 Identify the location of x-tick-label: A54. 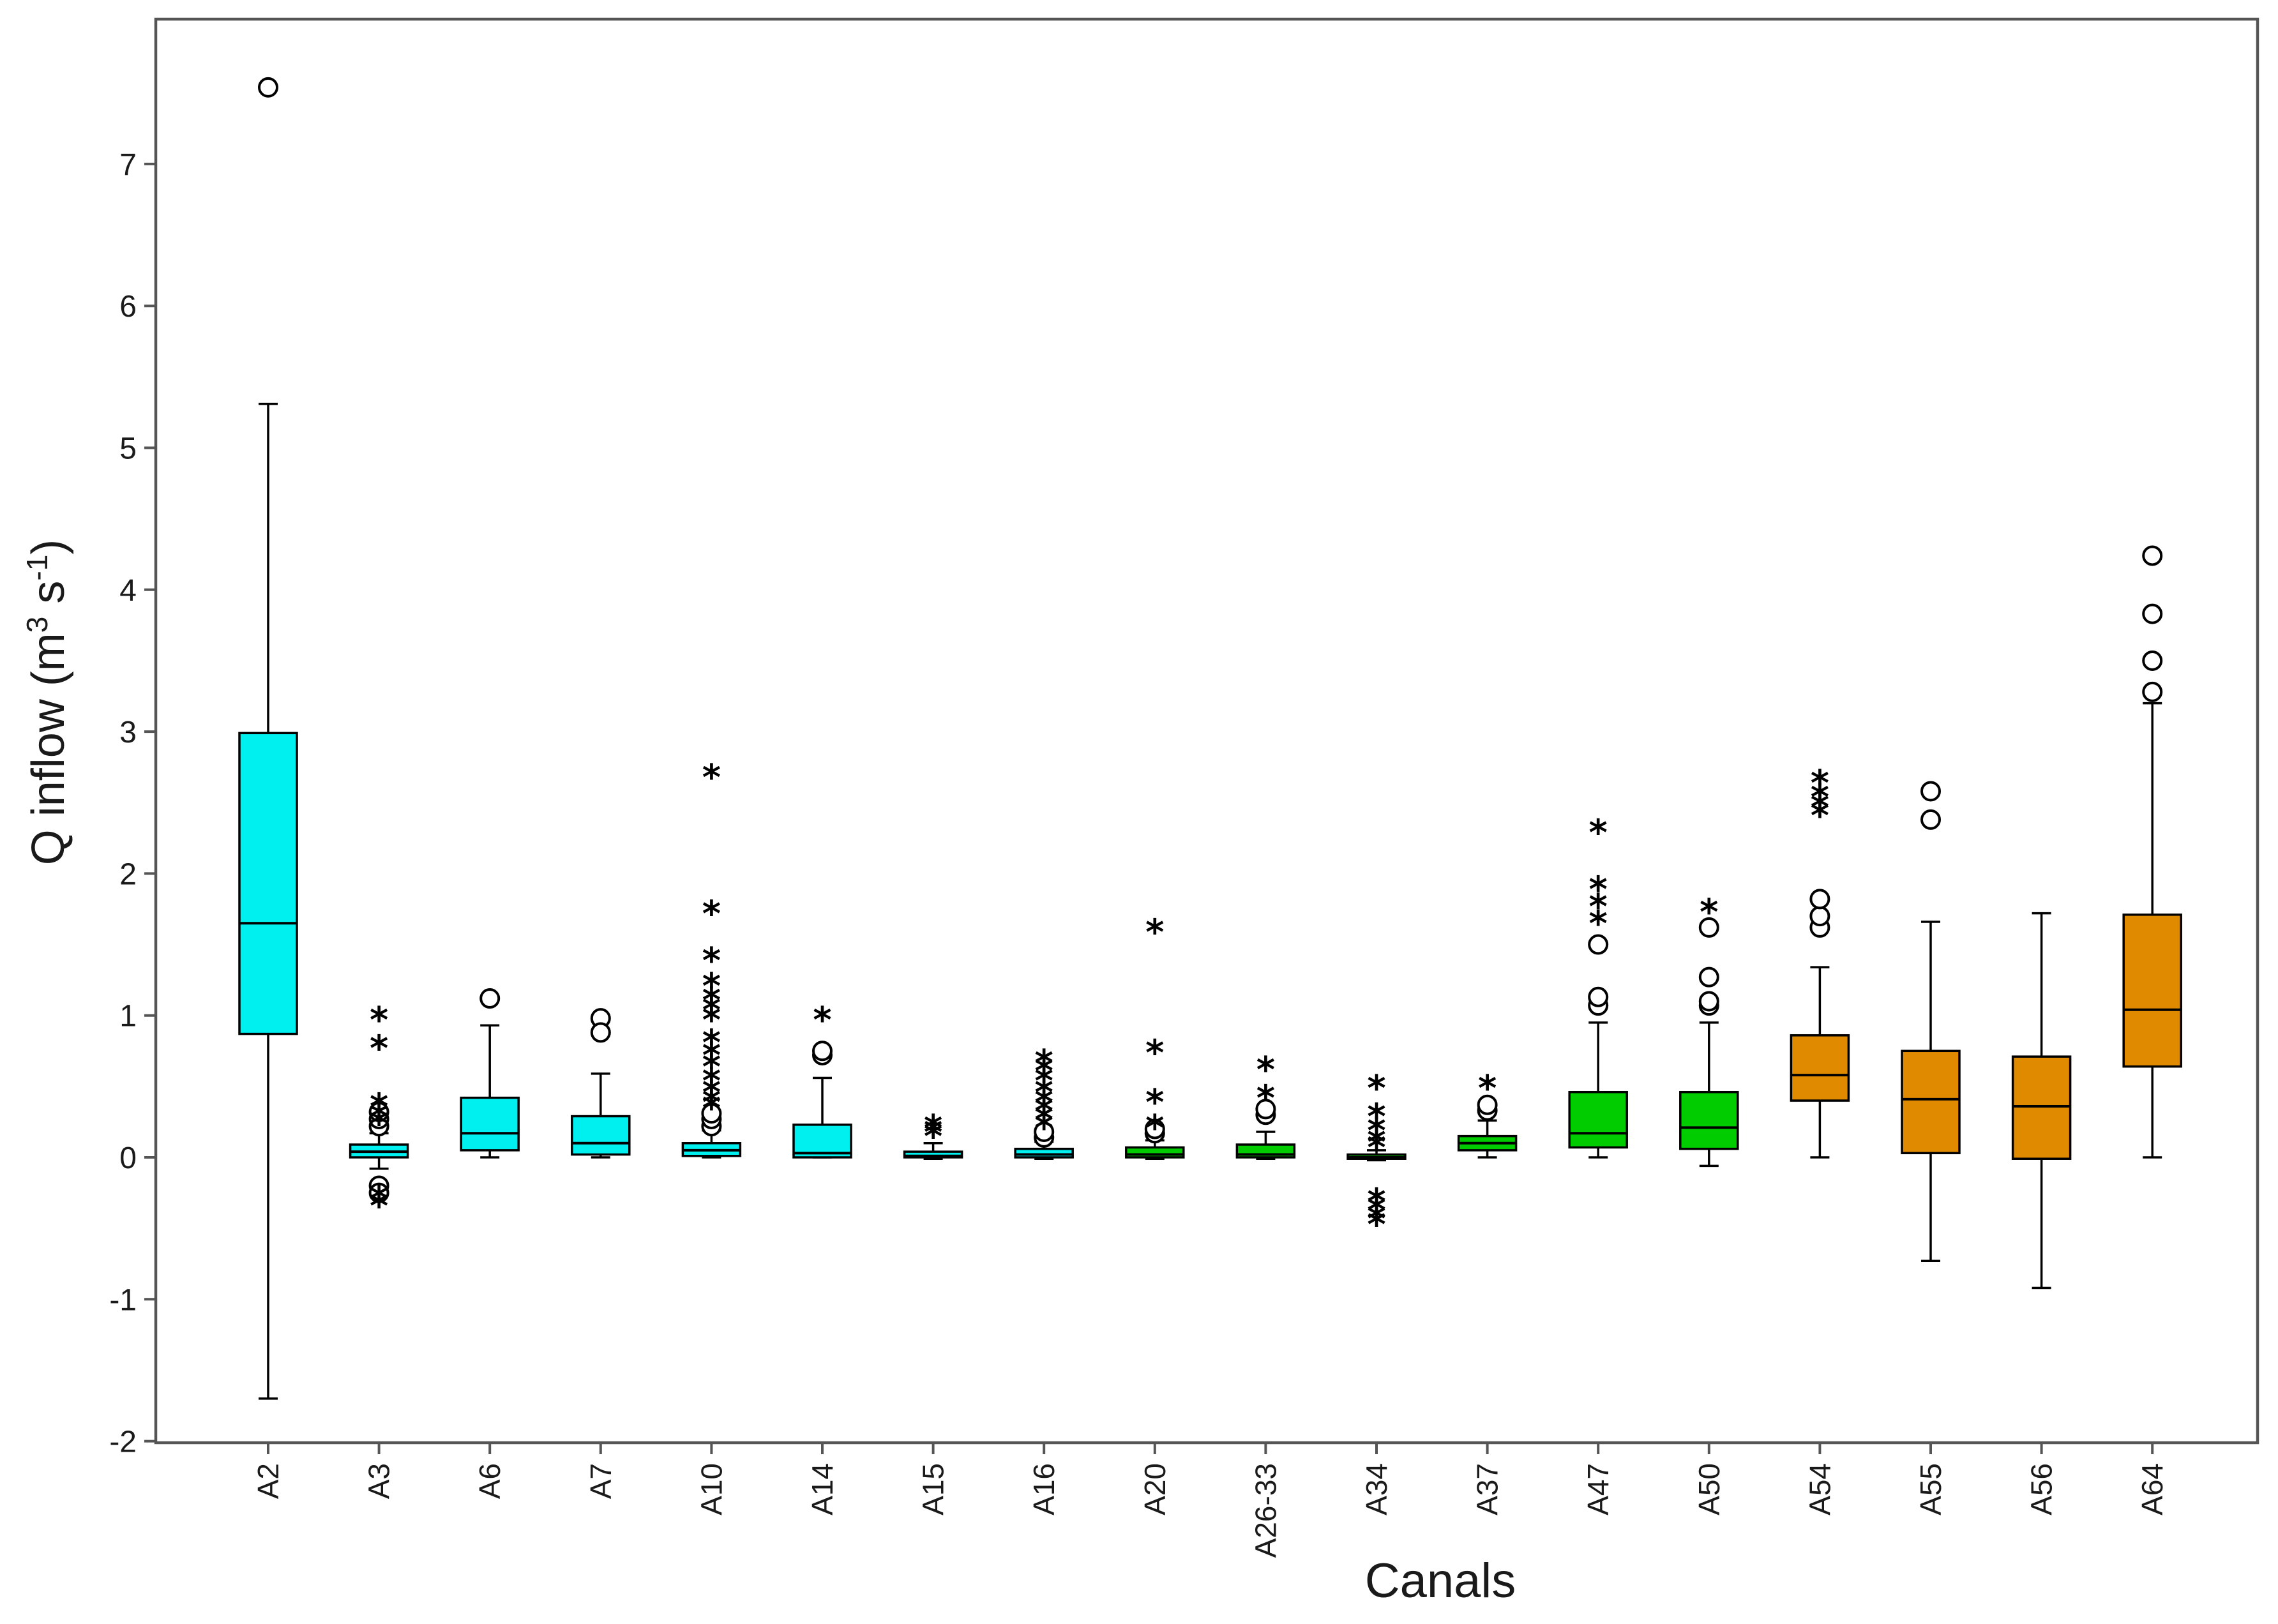
(1819, 1489).